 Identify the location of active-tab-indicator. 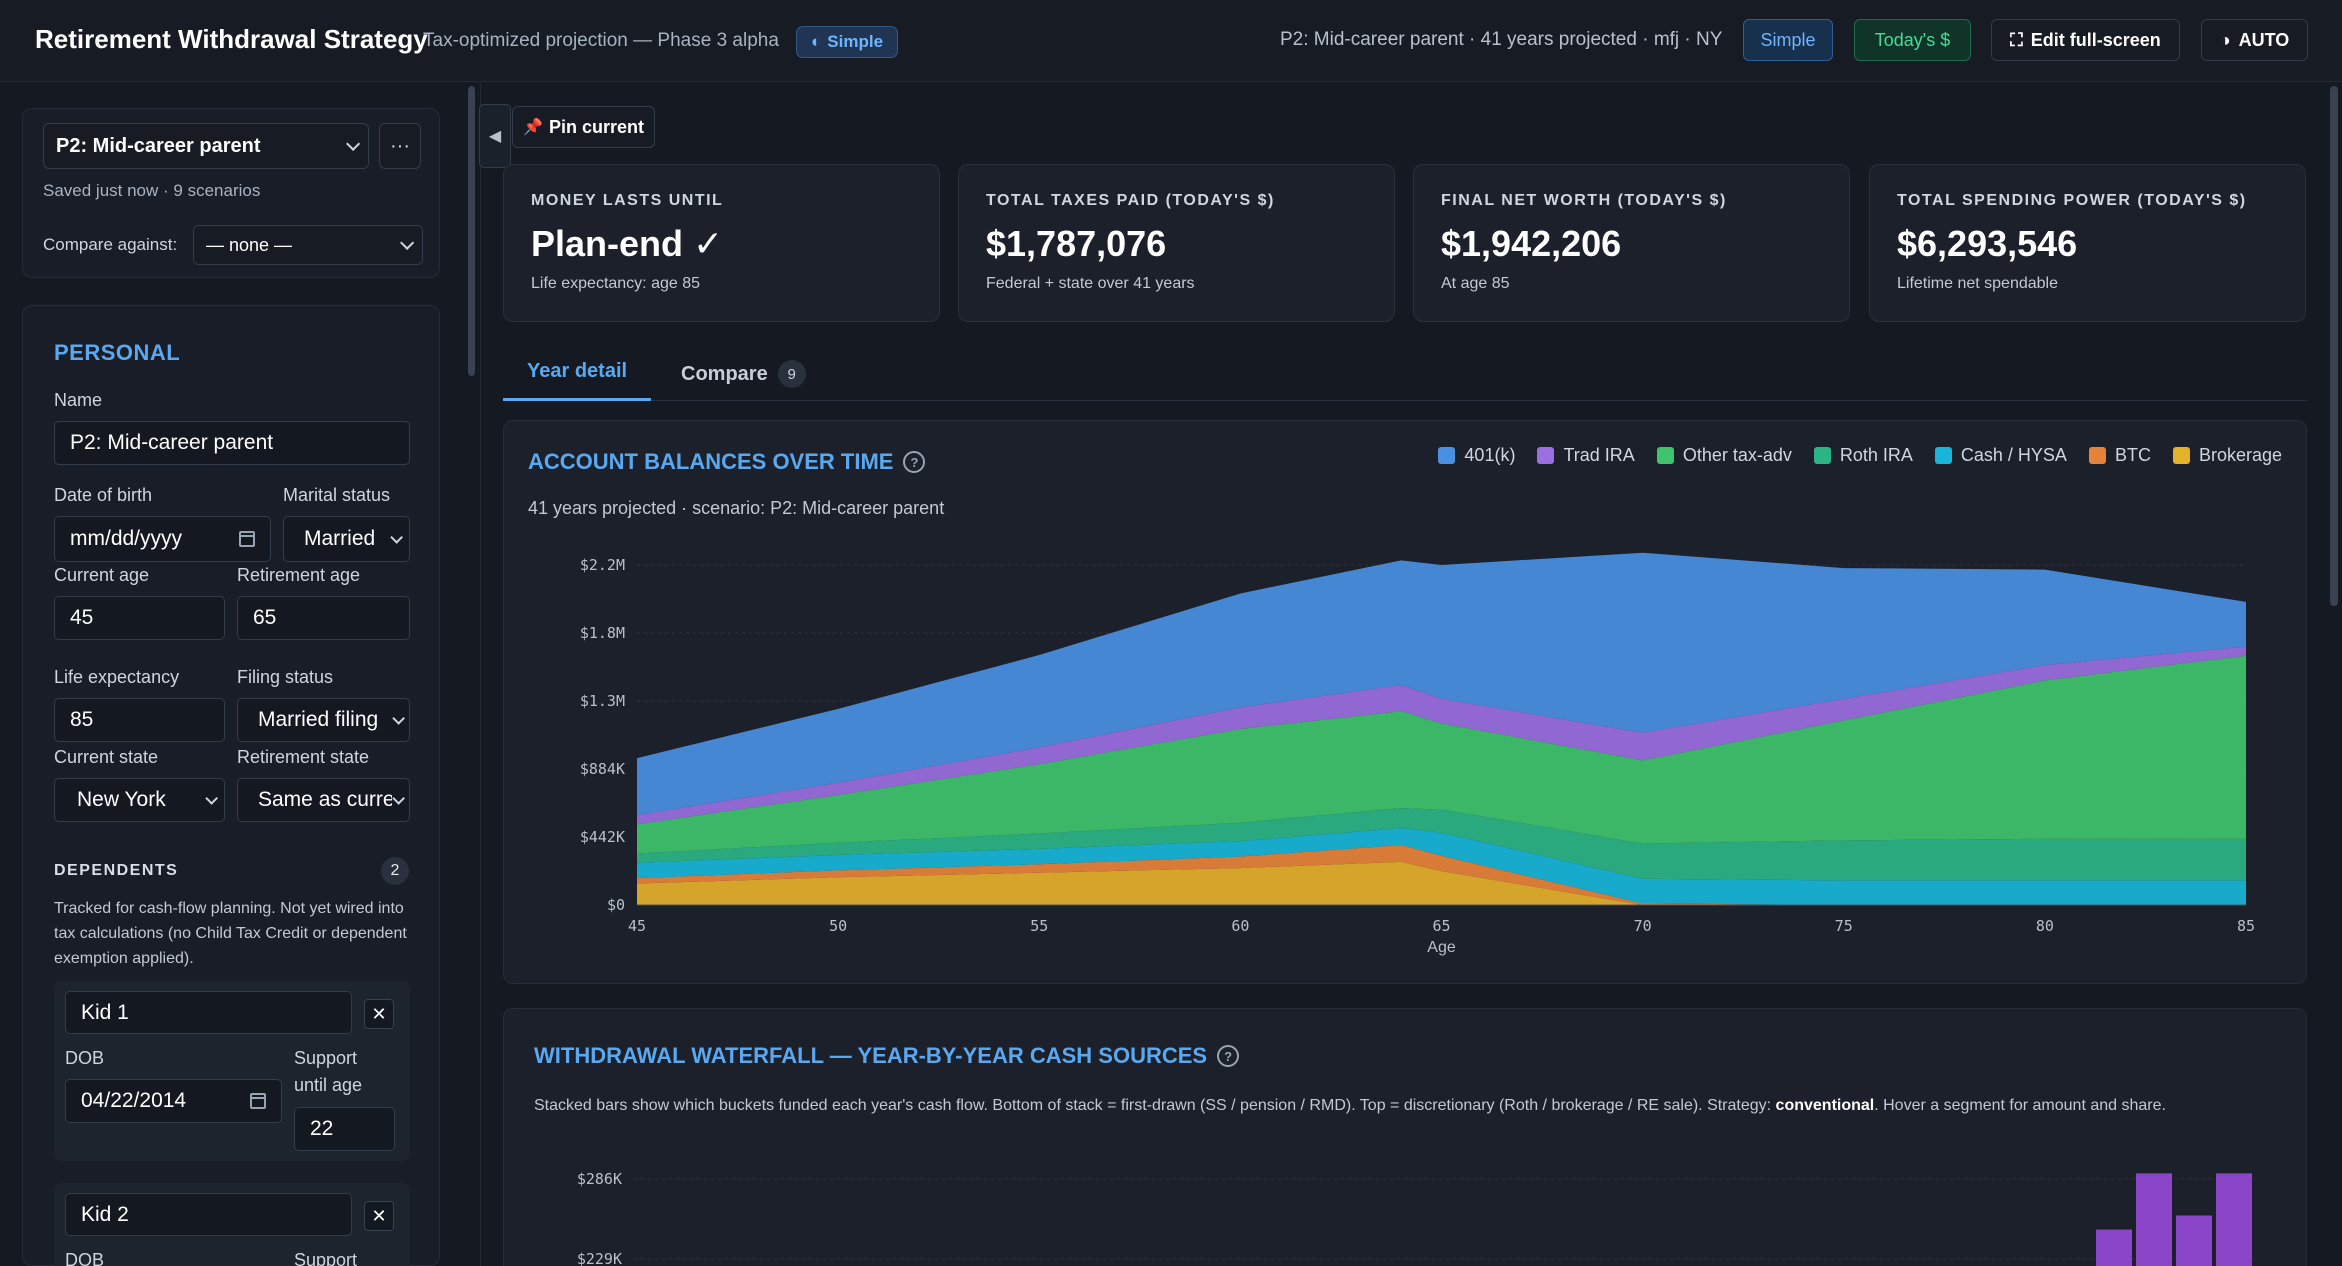
(577, 399).